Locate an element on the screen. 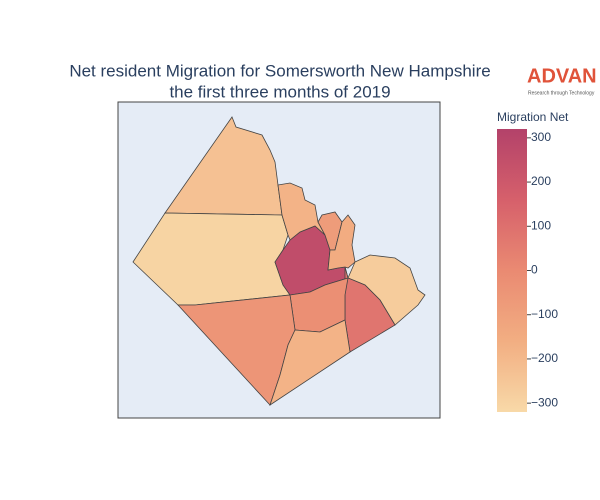  colorbar-tick-label: −300 is located at coordinates (544, 402).